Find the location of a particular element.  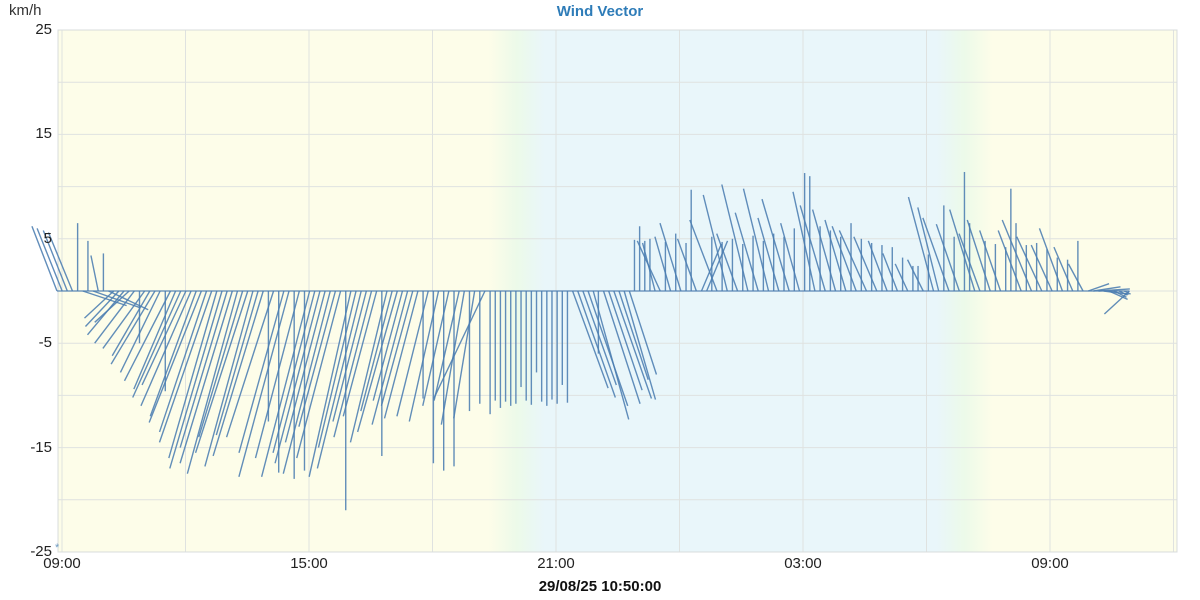

x-tick-label: 15:00 is located at coordinates (309, 563).